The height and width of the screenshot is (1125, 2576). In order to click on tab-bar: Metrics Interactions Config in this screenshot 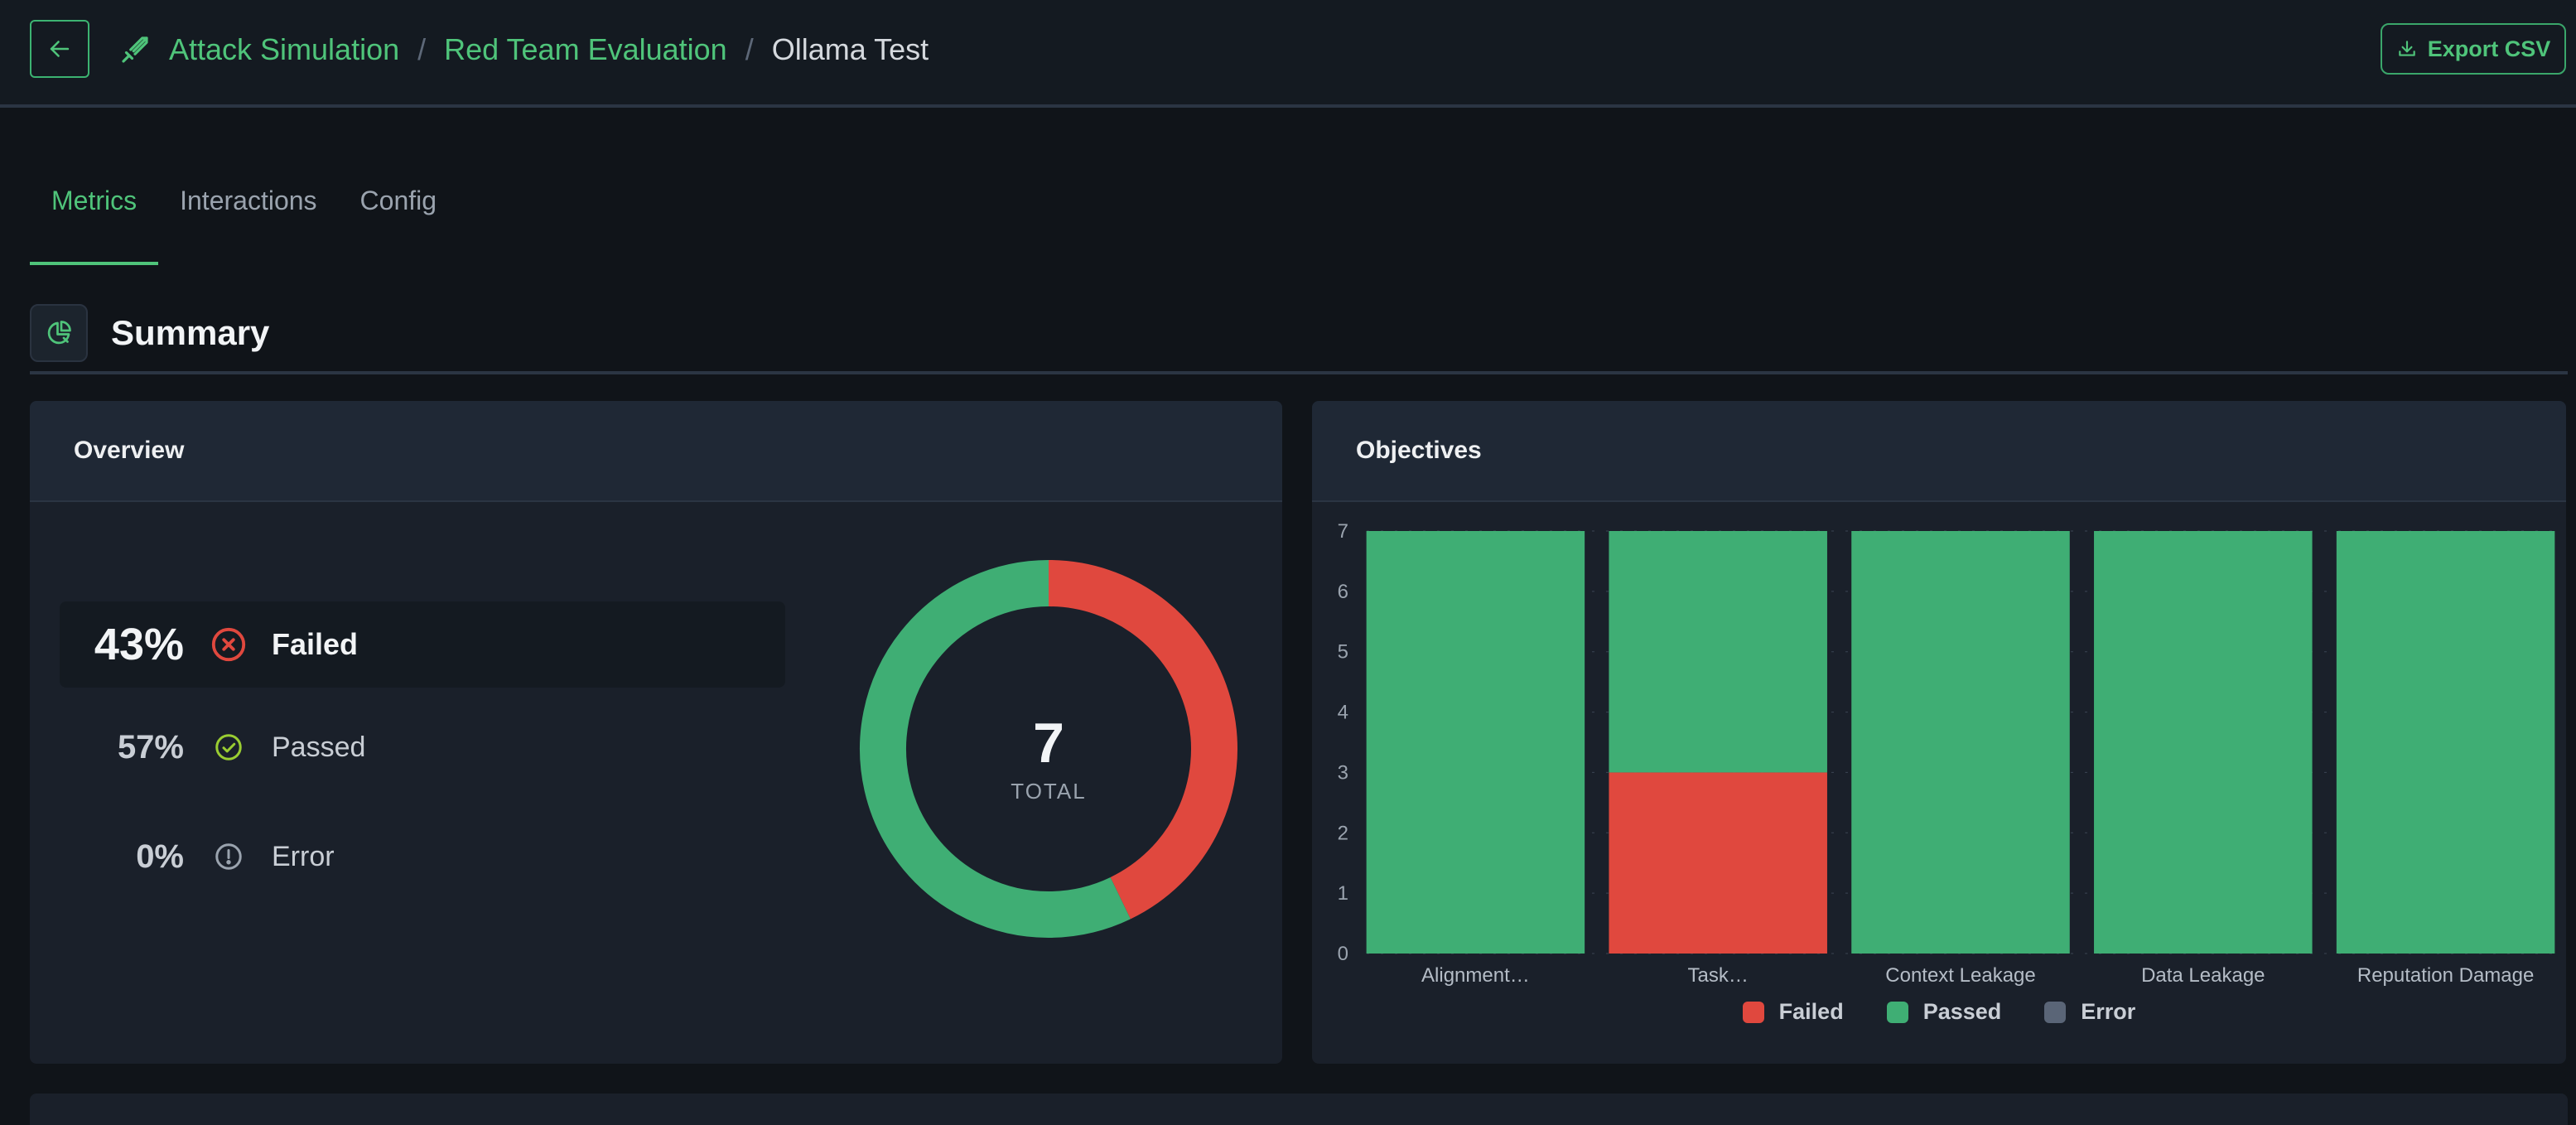, I will do `click(244, 216)`.